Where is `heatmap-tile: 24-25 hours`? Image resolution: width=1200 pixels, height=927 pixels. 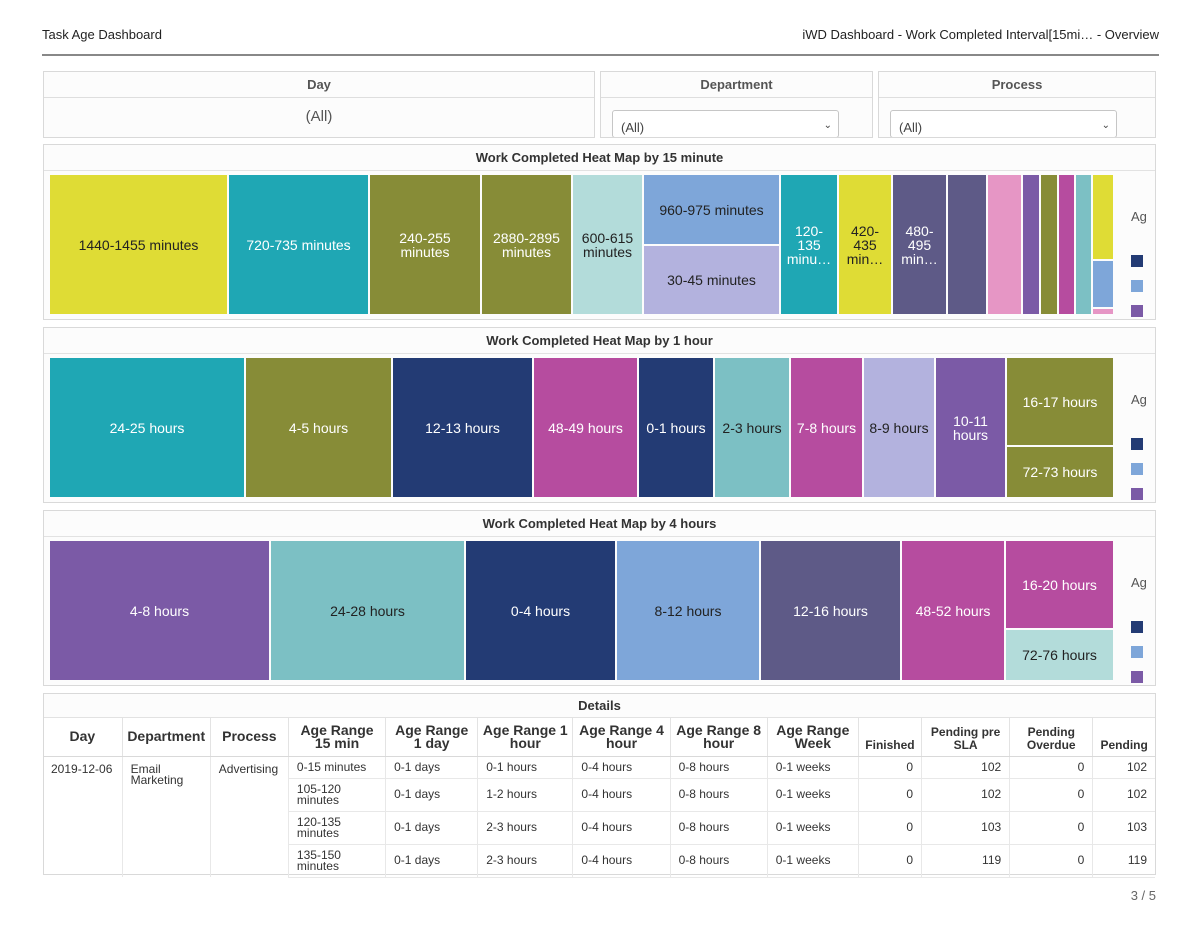
heatmap-tile: 24-25 hours is located at coordinates (147, 427).